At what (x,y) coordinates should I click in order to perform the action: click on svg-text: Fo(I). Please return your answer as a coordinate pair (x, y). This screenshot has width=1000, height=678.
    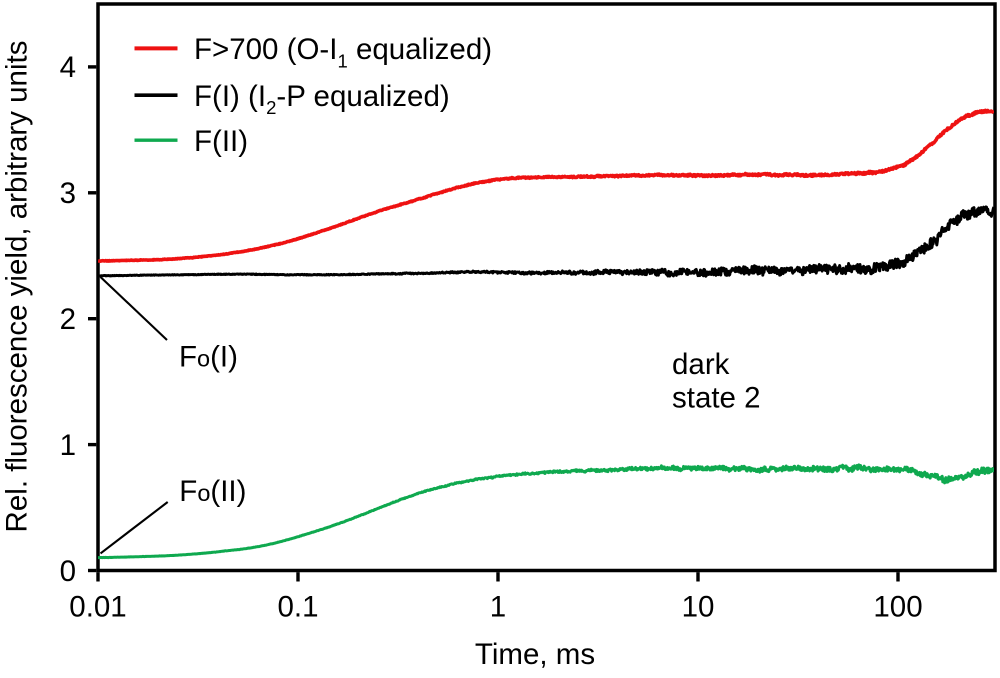
    Looking at the image, I should click on (208, 357).